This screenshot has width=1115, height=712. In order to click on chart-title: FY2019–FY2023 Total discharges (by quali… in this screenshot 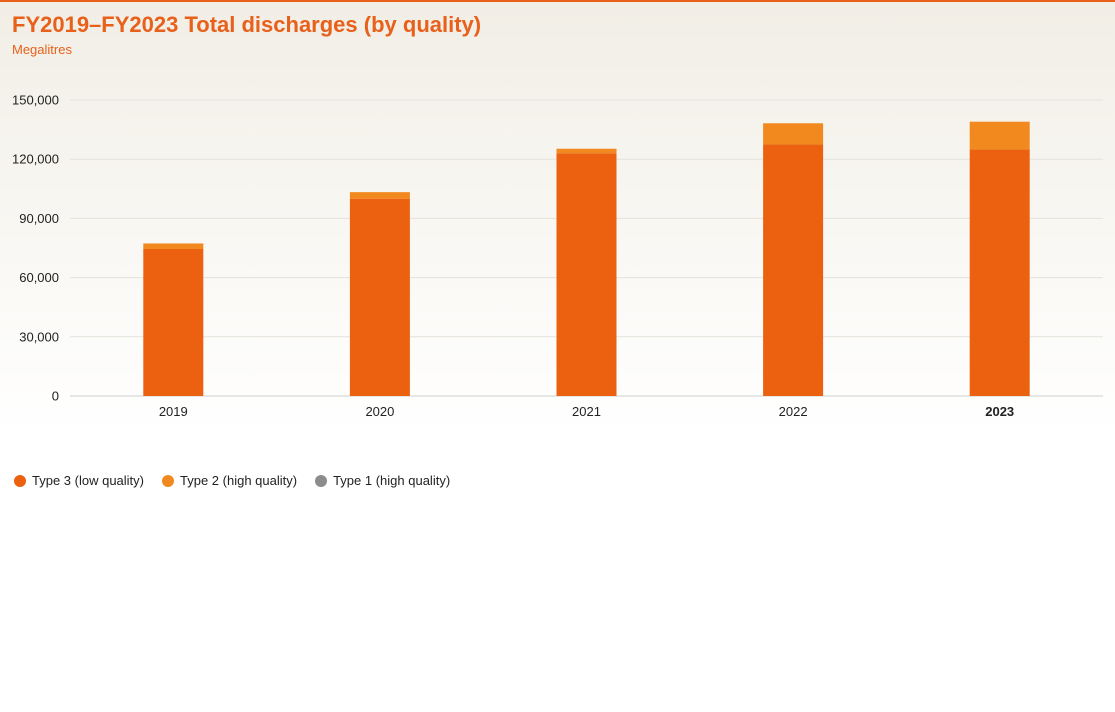, I will do `click(247, 24)`.